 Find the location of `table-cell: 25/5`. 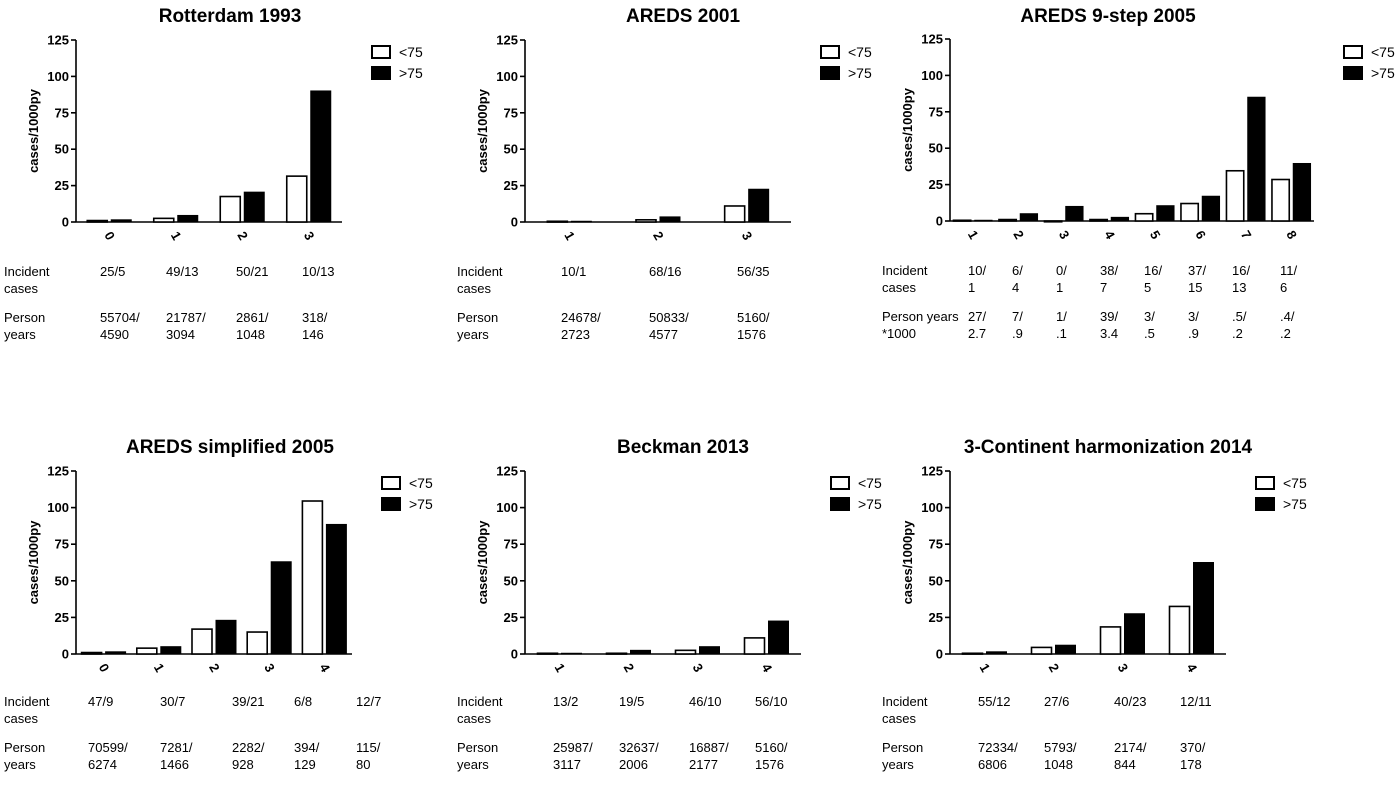

table-cell: 25/5 is located at coordinates (113, 271).